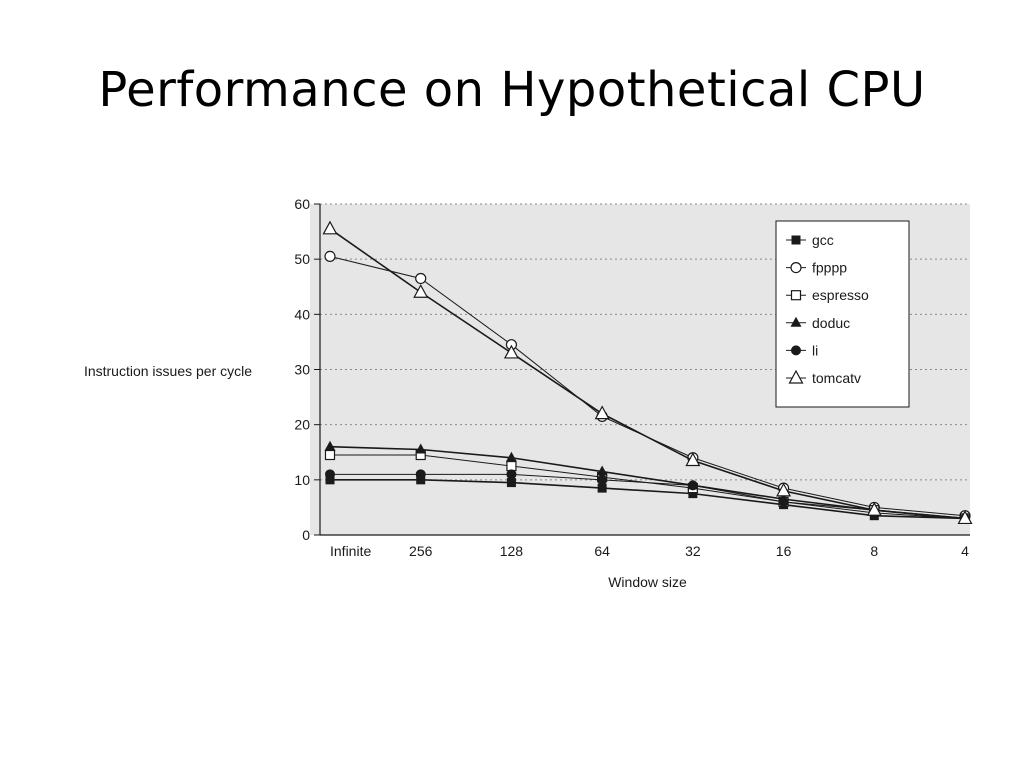 The height and width of the screenshot is (768, 1024). I want to click on x-tick-label: 64, so click(602, 551).